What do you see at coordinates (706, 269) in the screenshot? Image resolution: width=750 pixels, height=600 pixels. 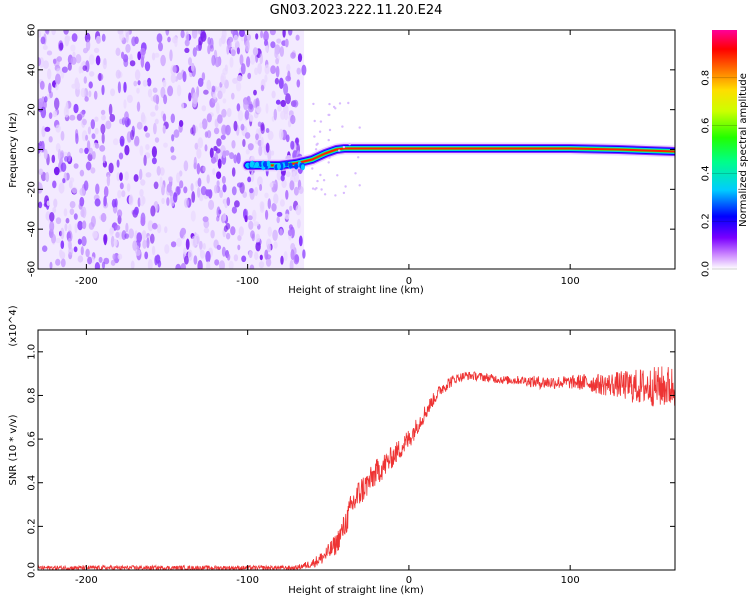 I see `colorbar-tick-label: 0.0` at bounding box center [706, 269].